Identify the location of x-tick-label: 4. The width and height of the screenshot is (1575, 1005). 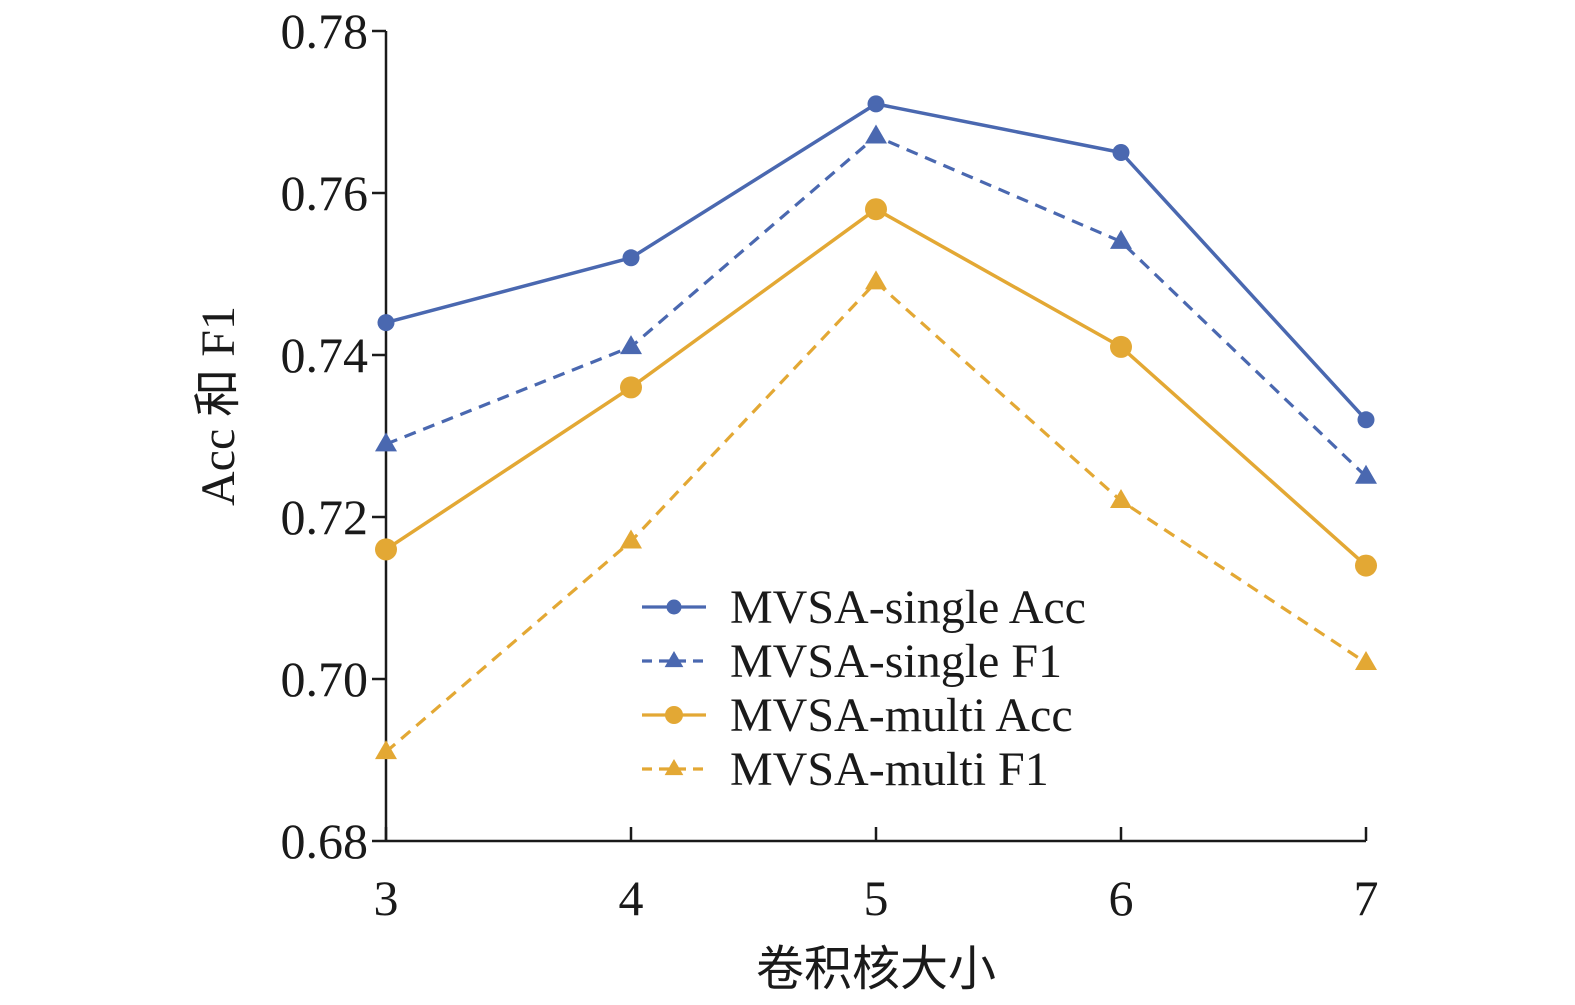
(631, 898).